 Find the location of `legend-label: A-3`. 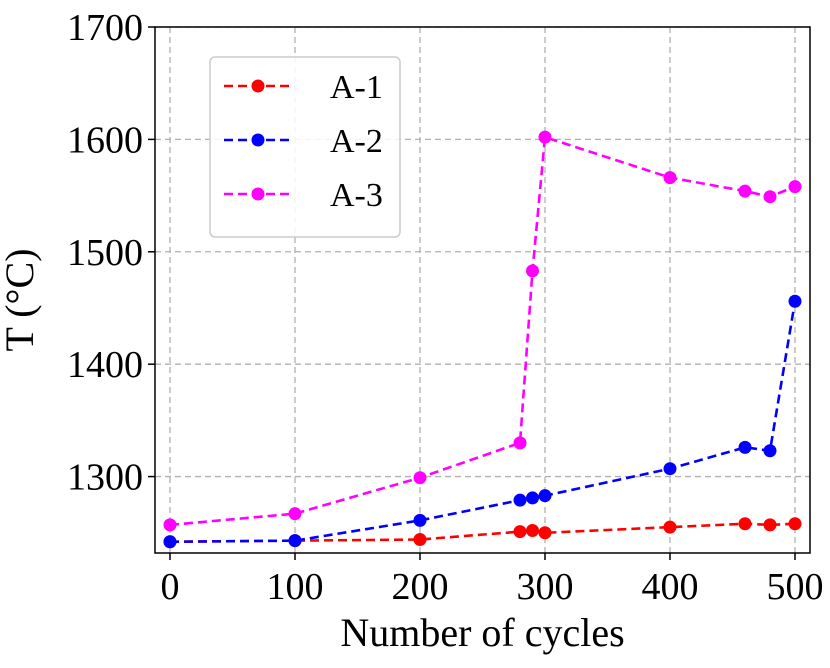

legend-label: A-3 is located at coordinates (356, 195).